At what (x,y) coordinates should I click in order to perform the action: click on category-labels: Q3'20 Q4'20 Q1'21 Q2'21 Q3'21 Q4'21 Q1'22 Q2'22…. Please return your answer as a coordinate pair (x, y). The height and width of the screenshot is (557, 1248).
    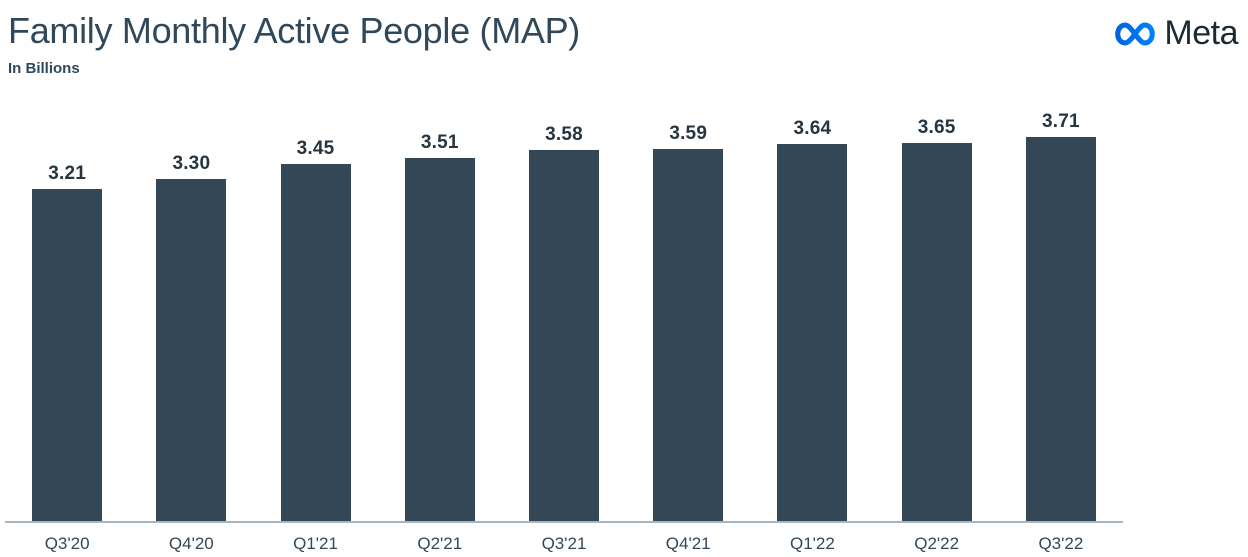
    Looking at the image, I should click on (564, 538).